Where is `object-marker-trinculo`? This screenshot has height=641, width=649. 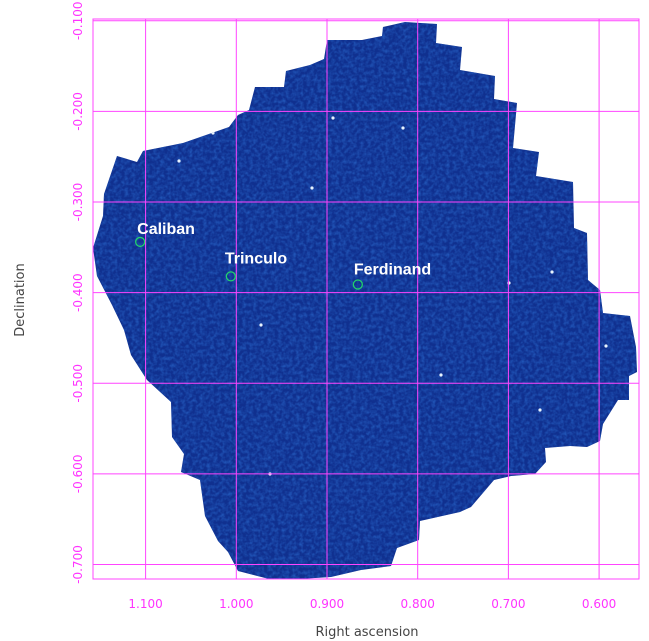 object-marker-trinculo is located at coordinates (231, 276).